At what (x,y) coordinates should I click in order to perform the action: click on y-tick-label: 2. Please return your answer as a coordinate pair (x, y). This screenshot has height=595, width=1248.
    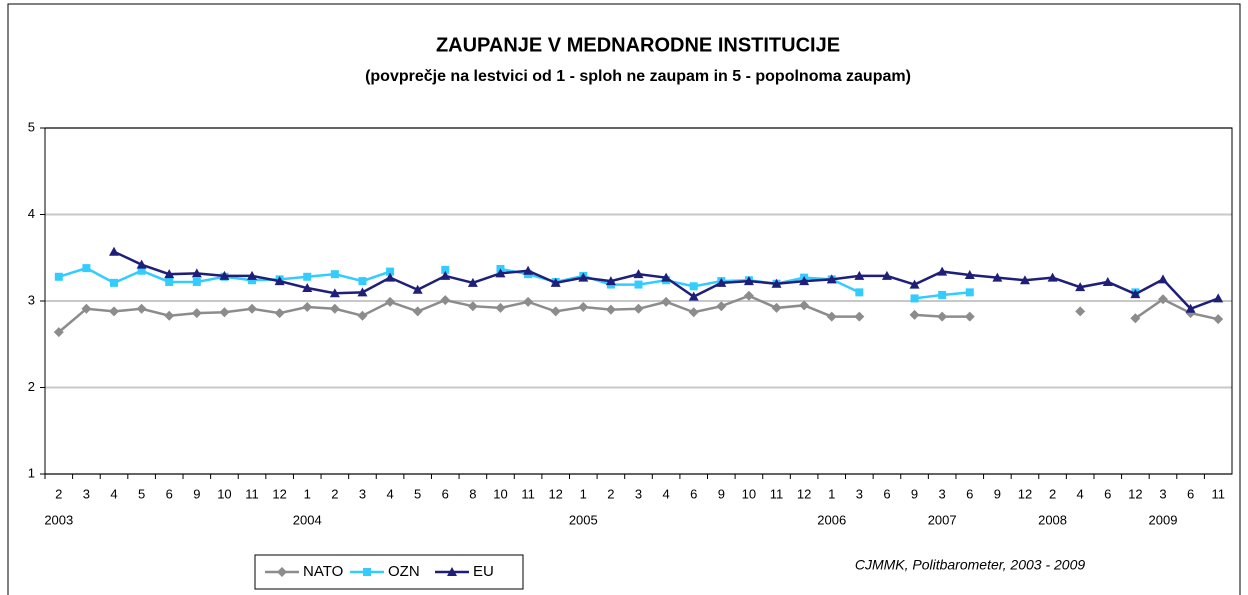
    Looking at the image, I should click on (31, 386).